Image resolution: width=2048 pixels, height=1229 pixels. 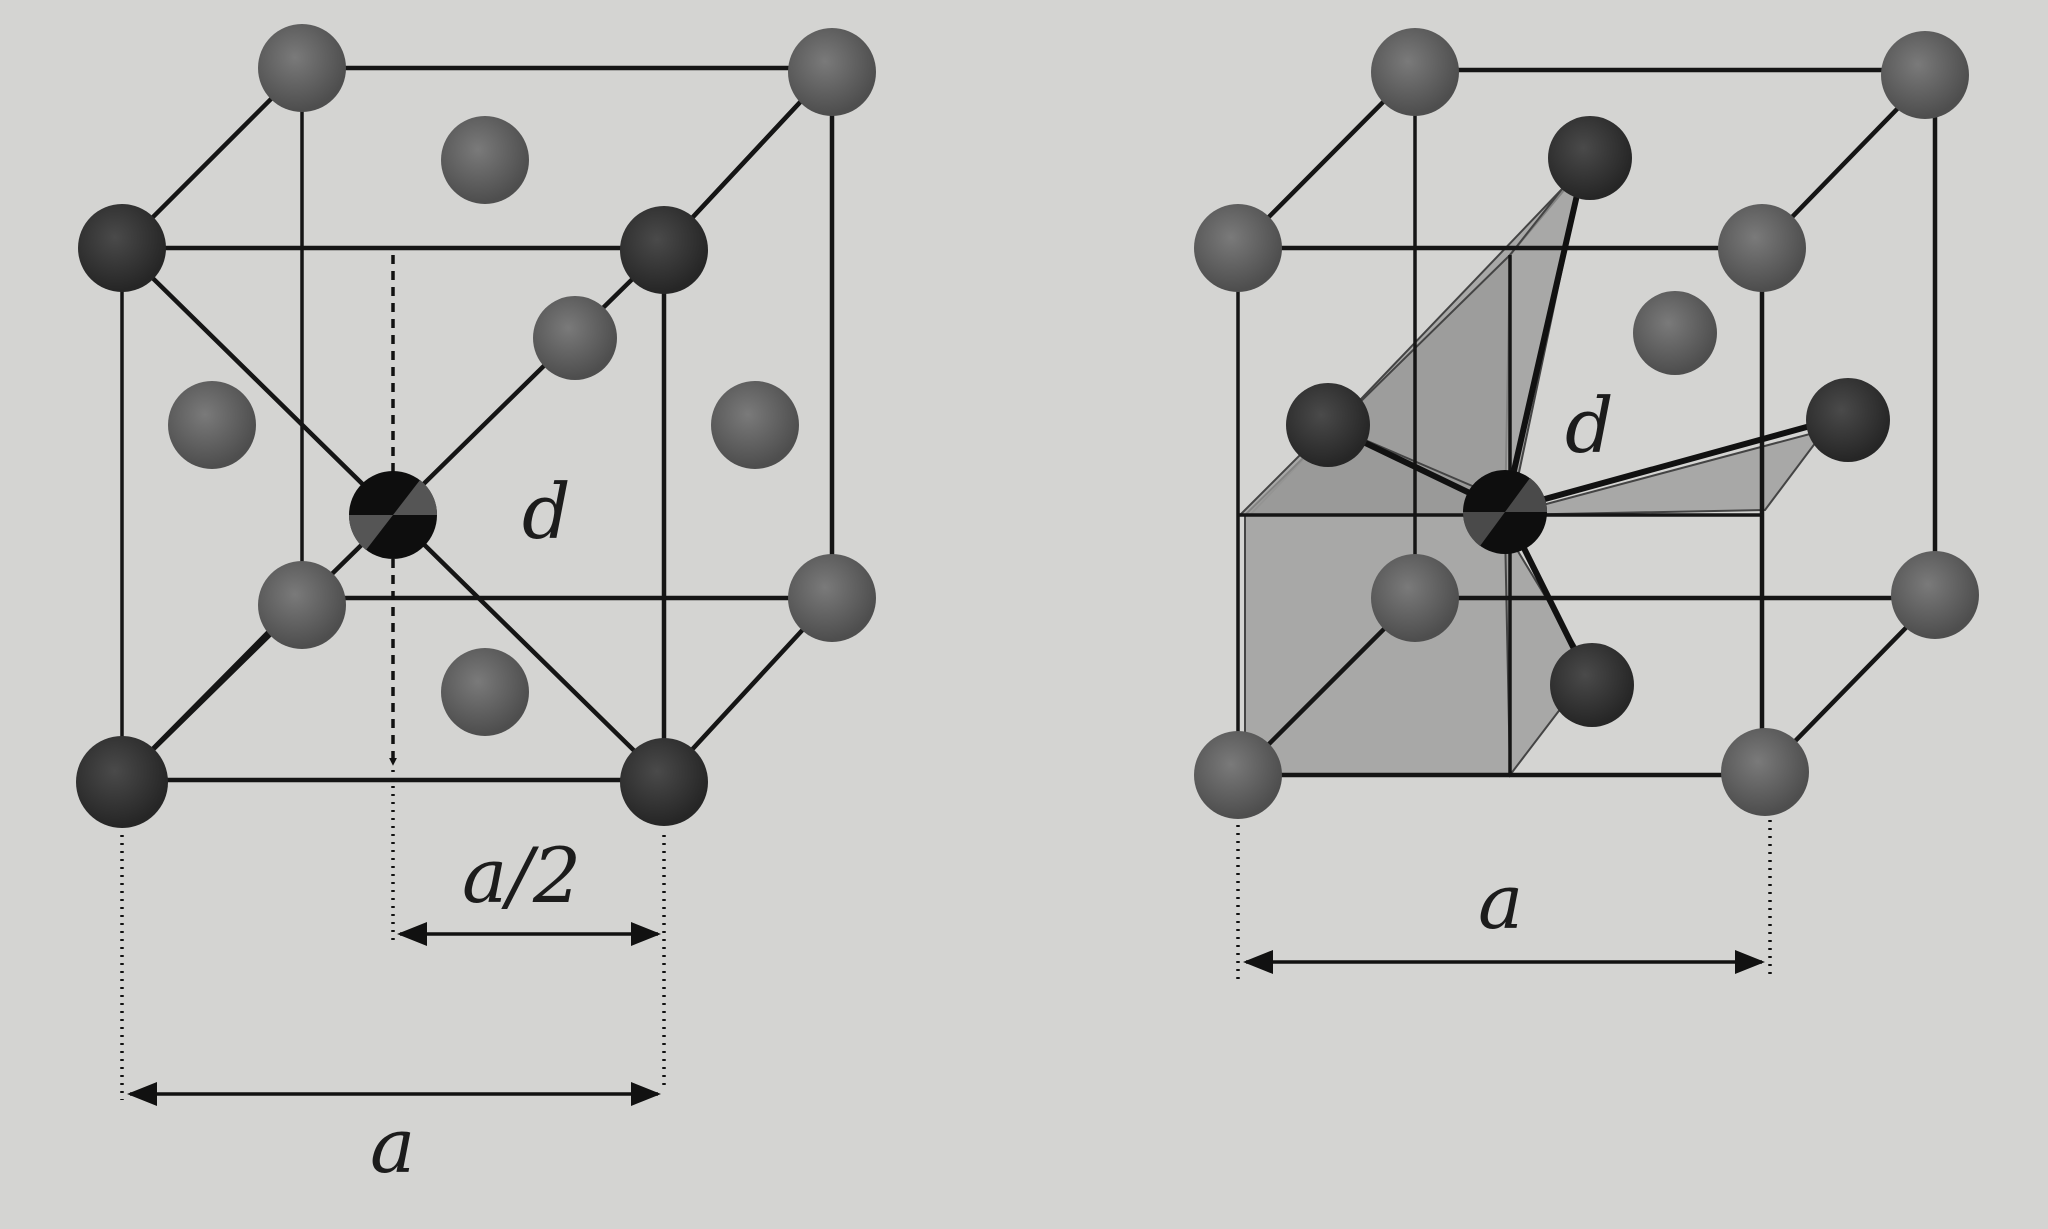 What do you see at coordinates (1589, 425) in the screenshot?
I see `right-distance-label: d` at bounding box center [1589, 425].